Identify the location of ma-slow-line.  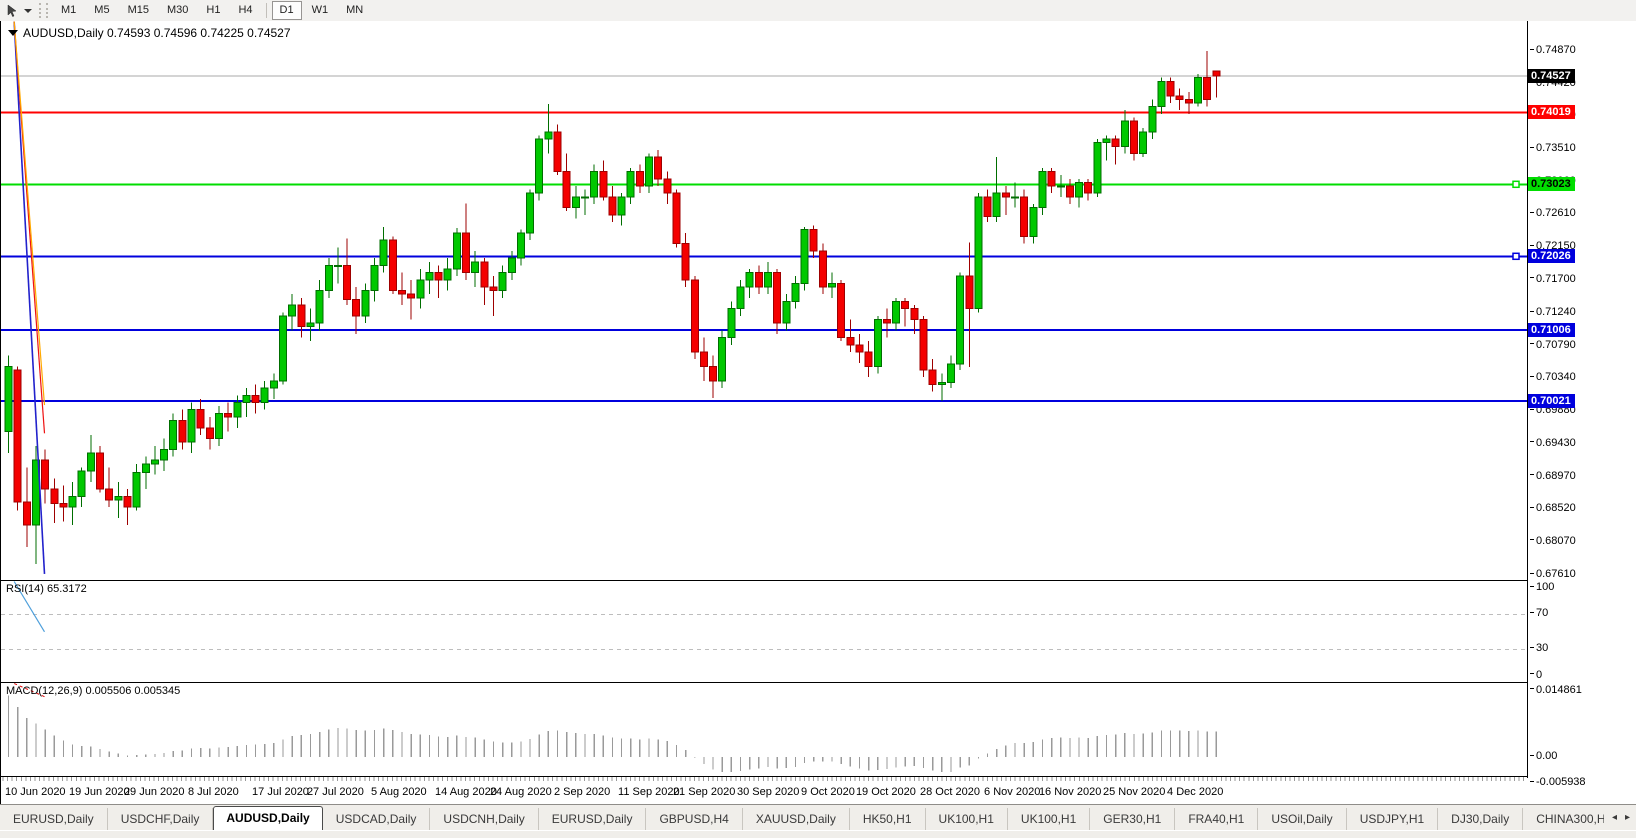
(29, 297).